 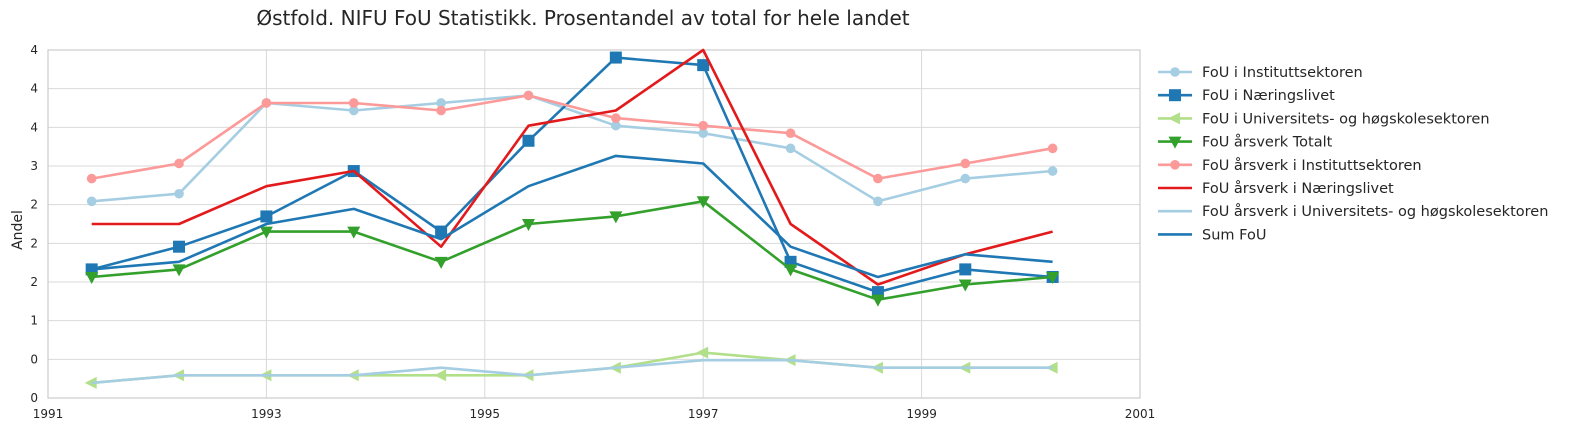 I want to click on legend-label: FoU i Næringslivet, so click(x=1268, y=96).